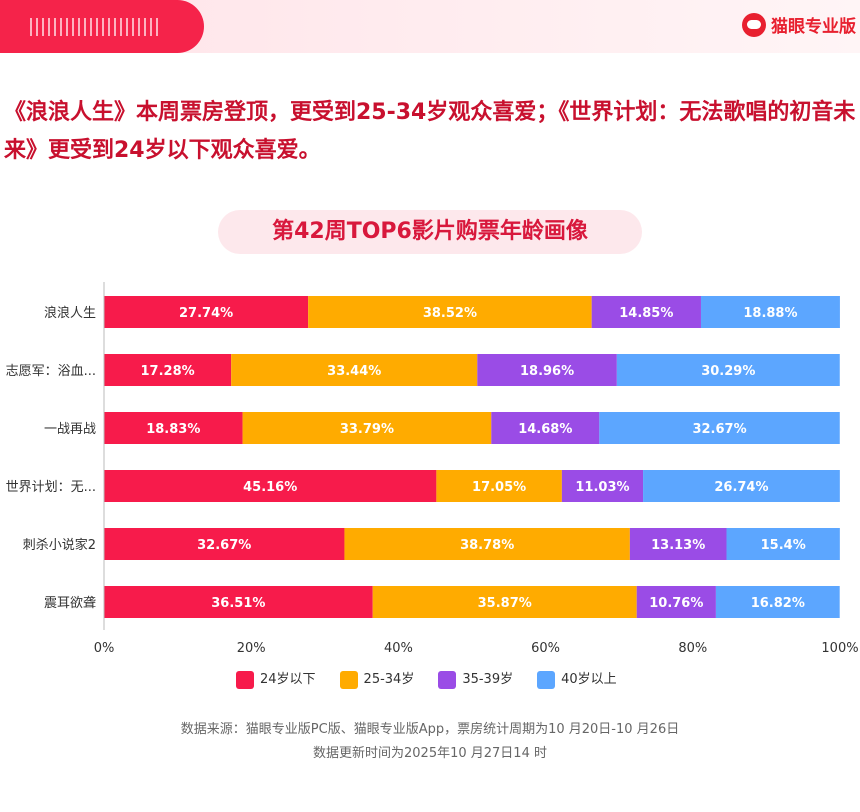  I want to click on data-label: 18.96%, so click(547, 371).